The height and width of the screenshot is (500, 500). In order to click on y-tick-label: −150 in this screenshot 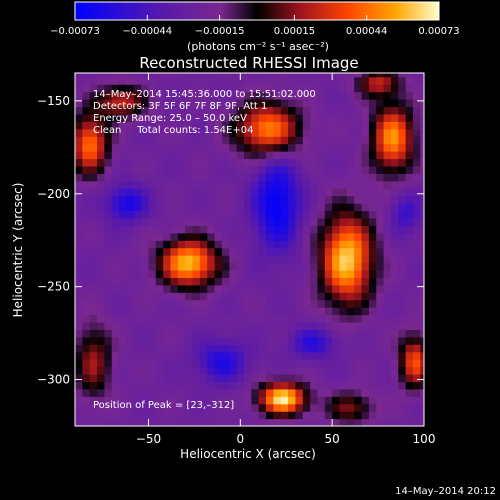, I will do `click(53, 101)`.